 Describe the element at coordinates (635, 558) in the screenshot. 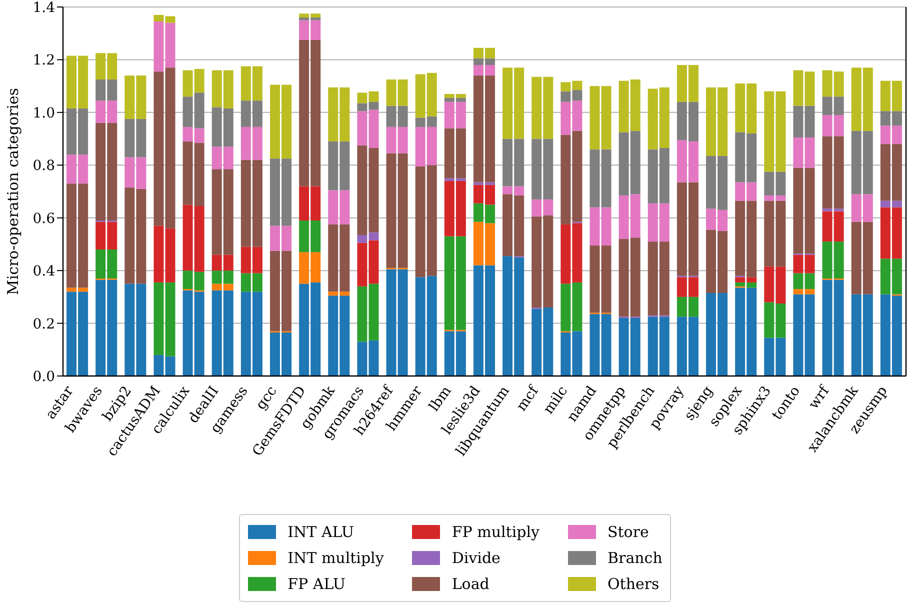

I see `legend-label: Branch` at that location.